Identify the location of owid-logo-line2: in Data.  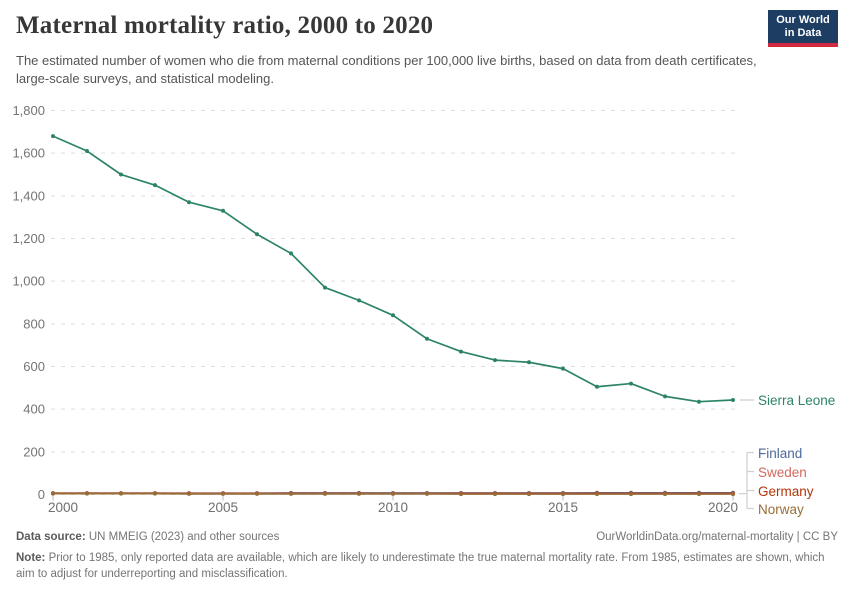
(803, 32).